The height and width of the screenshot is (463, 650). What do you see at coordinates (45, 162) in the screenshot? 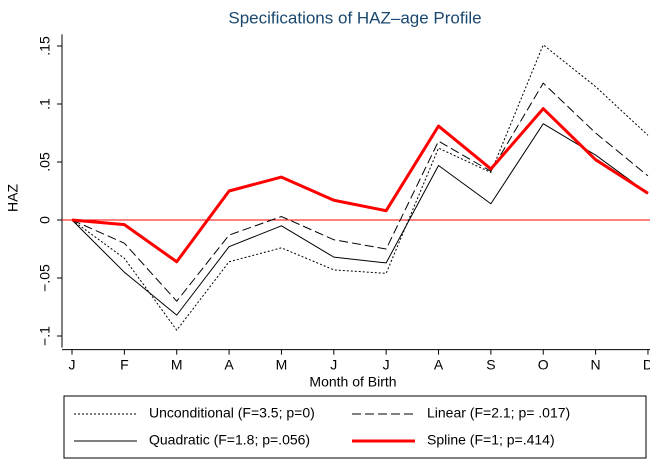
I see `y-tick-label: .05` at bounding box center [45, 162].